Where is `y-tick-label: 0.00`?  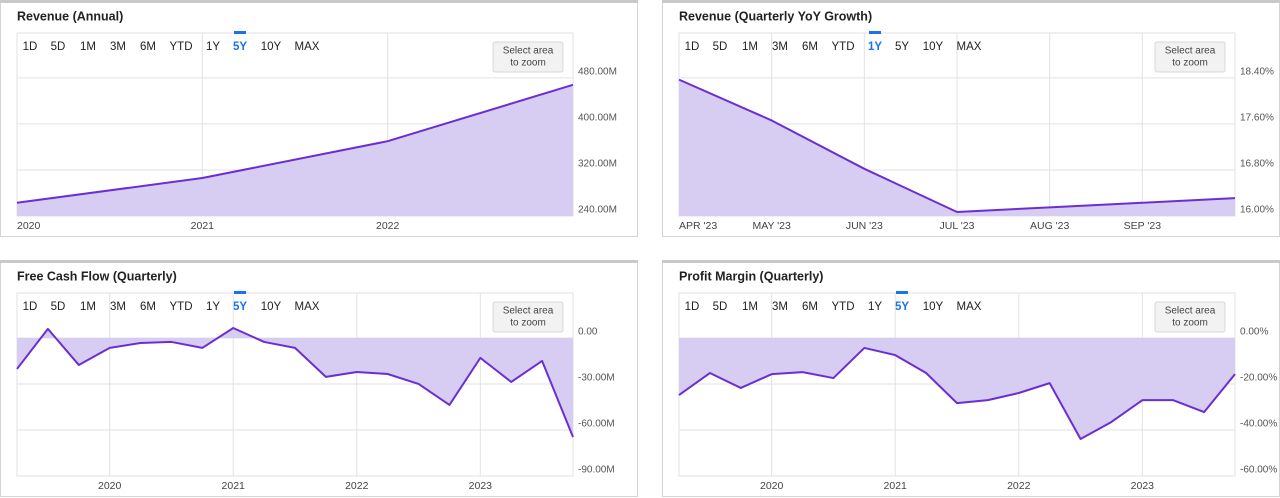 y-tick-label: 0.00 is located at coordinates (588, 332).